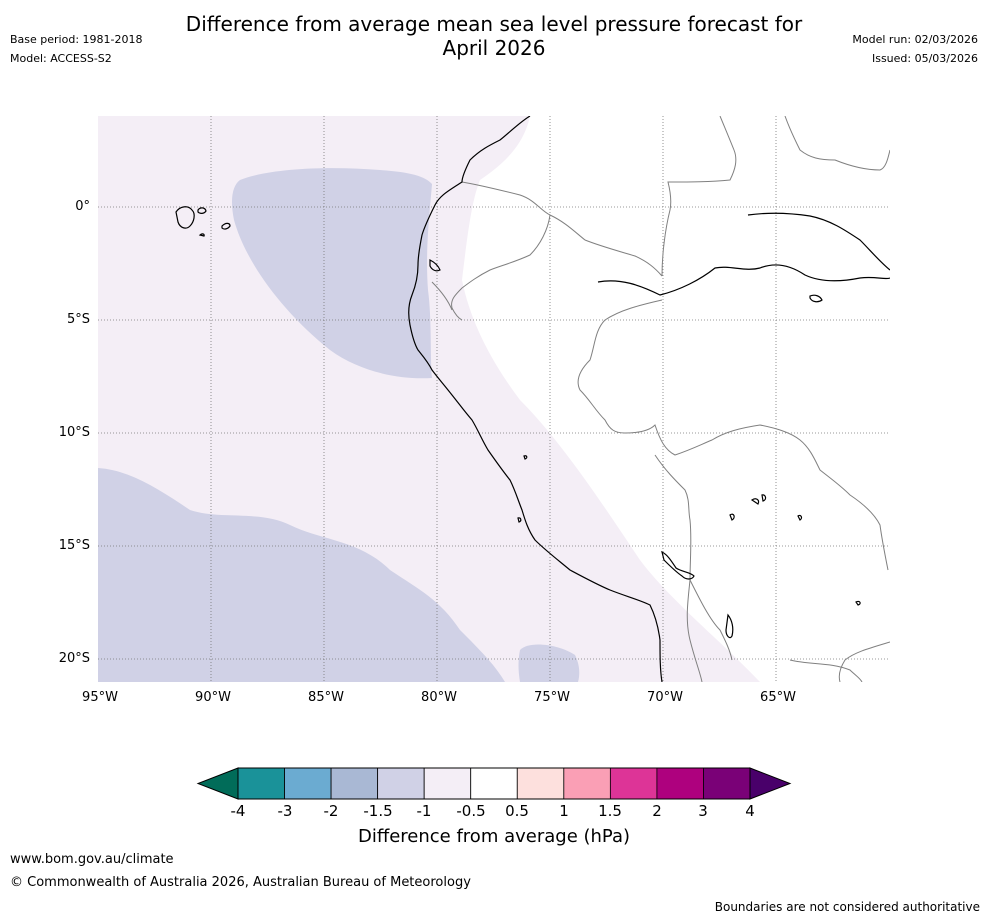 The image size is (988, 919). What do you see at coordinates (76, 39) in the screenshot?
I see `base-period: Base period: 1981-2018` at bounding box center [76, 39].